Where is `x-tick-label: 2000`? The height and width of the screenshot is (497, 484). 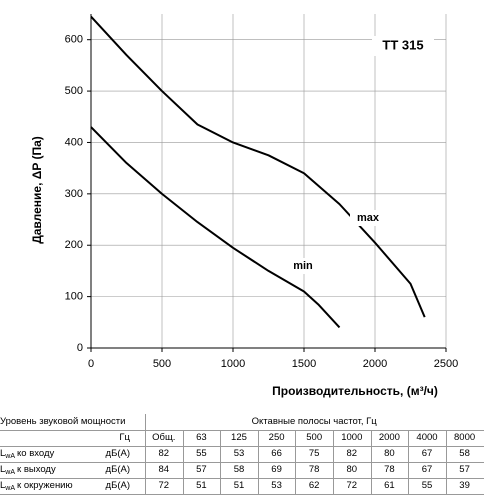
x-tick-label: 2000 is located at coordinates (375, 364).